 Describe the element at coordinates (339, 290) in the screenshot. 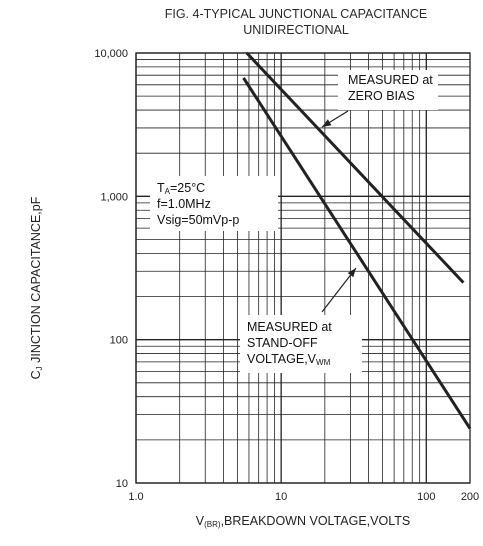

I see `standoff-arrow` at that location.